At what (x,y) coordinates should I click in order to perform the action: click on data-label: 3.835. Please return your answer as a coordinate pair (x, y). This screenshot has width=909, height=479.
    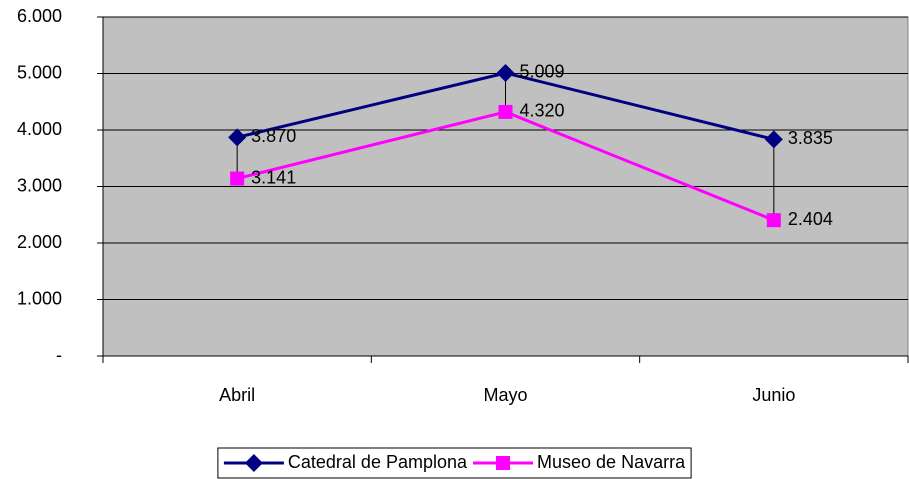
    Looking at the image, I should click on (810, 138).